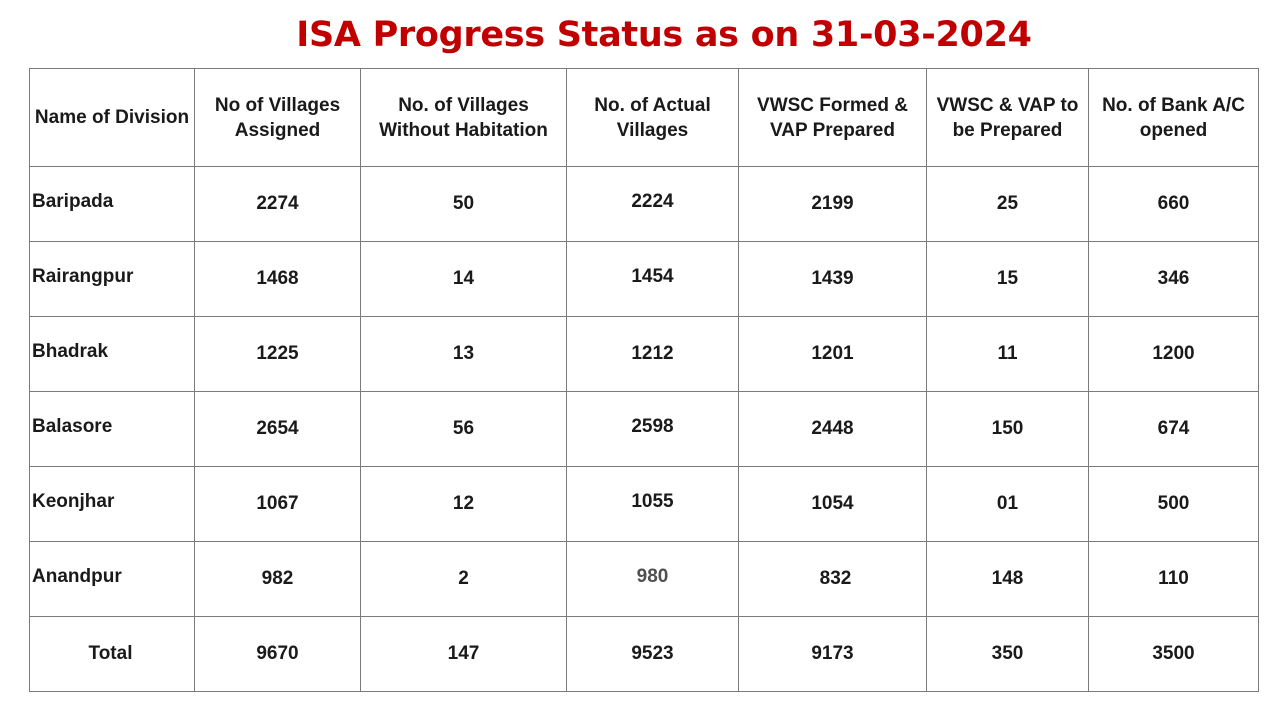  I want to click on division-name: Anandpur, so click(112, 579).